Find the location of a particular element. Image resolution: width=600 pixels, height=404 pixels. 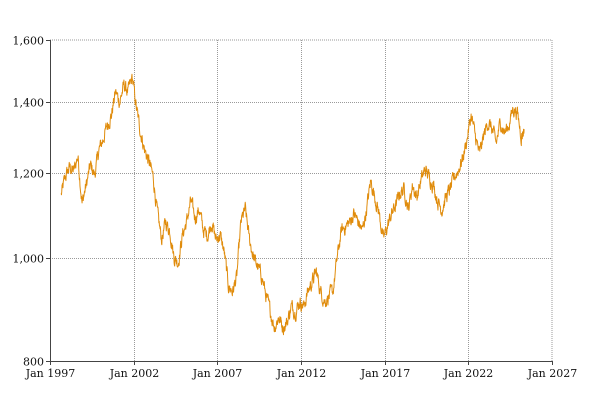

y-tick-label: 800 is located at coordinates (33, 362).